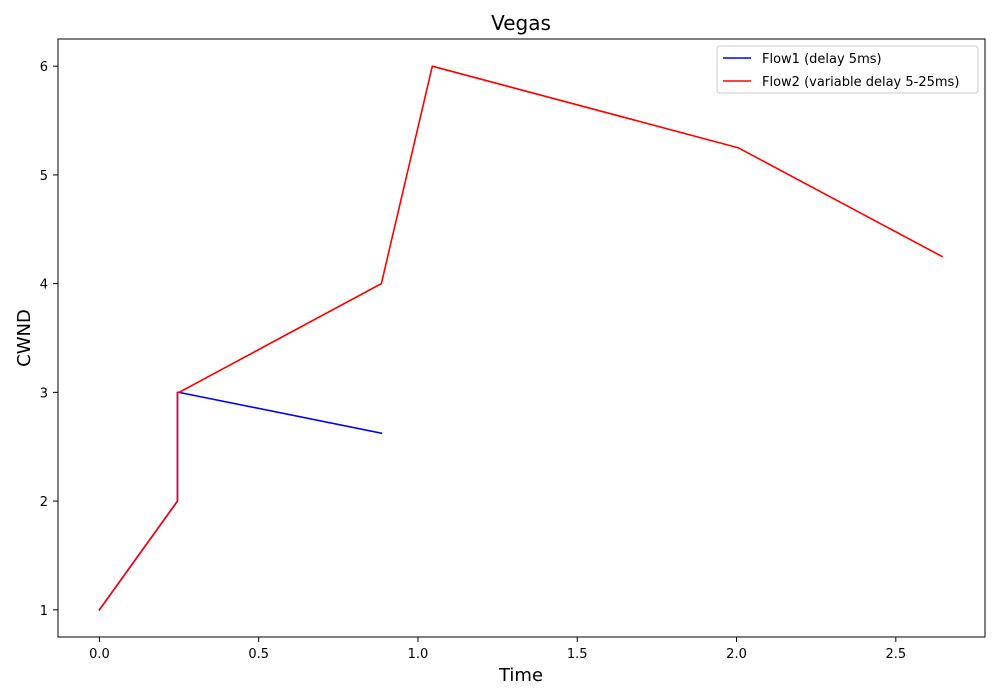 Image resolution: width=1000 pixels, height=700 pixels. I want to click on x-tick-label: 0.0, so click(99, 654).